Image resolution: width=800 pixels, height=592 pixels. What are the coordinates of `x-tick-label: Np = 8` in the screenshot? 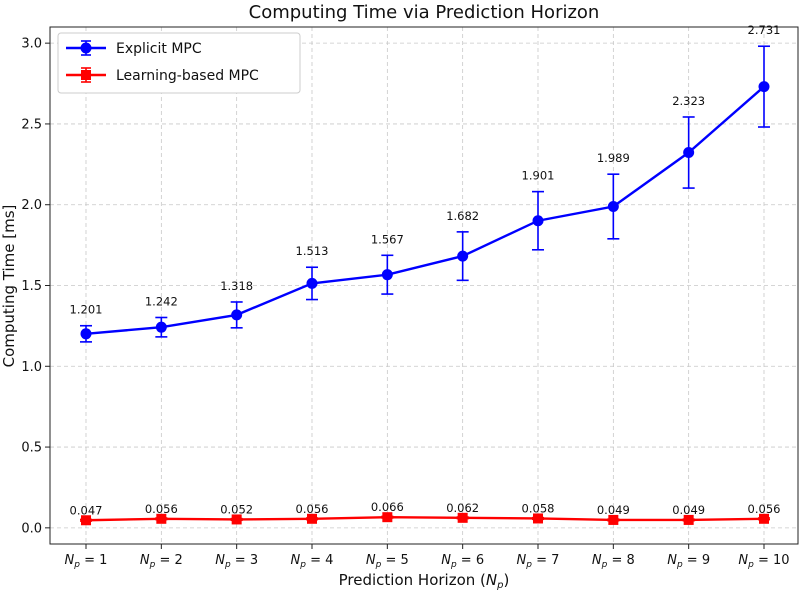 It's located at (613, 561).